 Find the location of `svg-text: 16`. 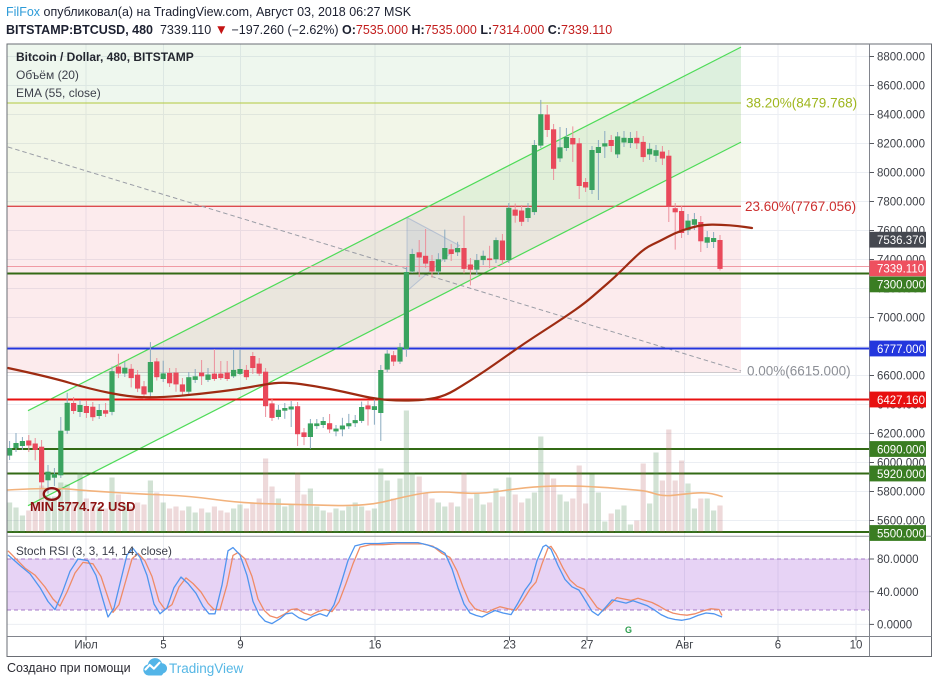

svg-text: 16 is located at coordinates (375, 646).